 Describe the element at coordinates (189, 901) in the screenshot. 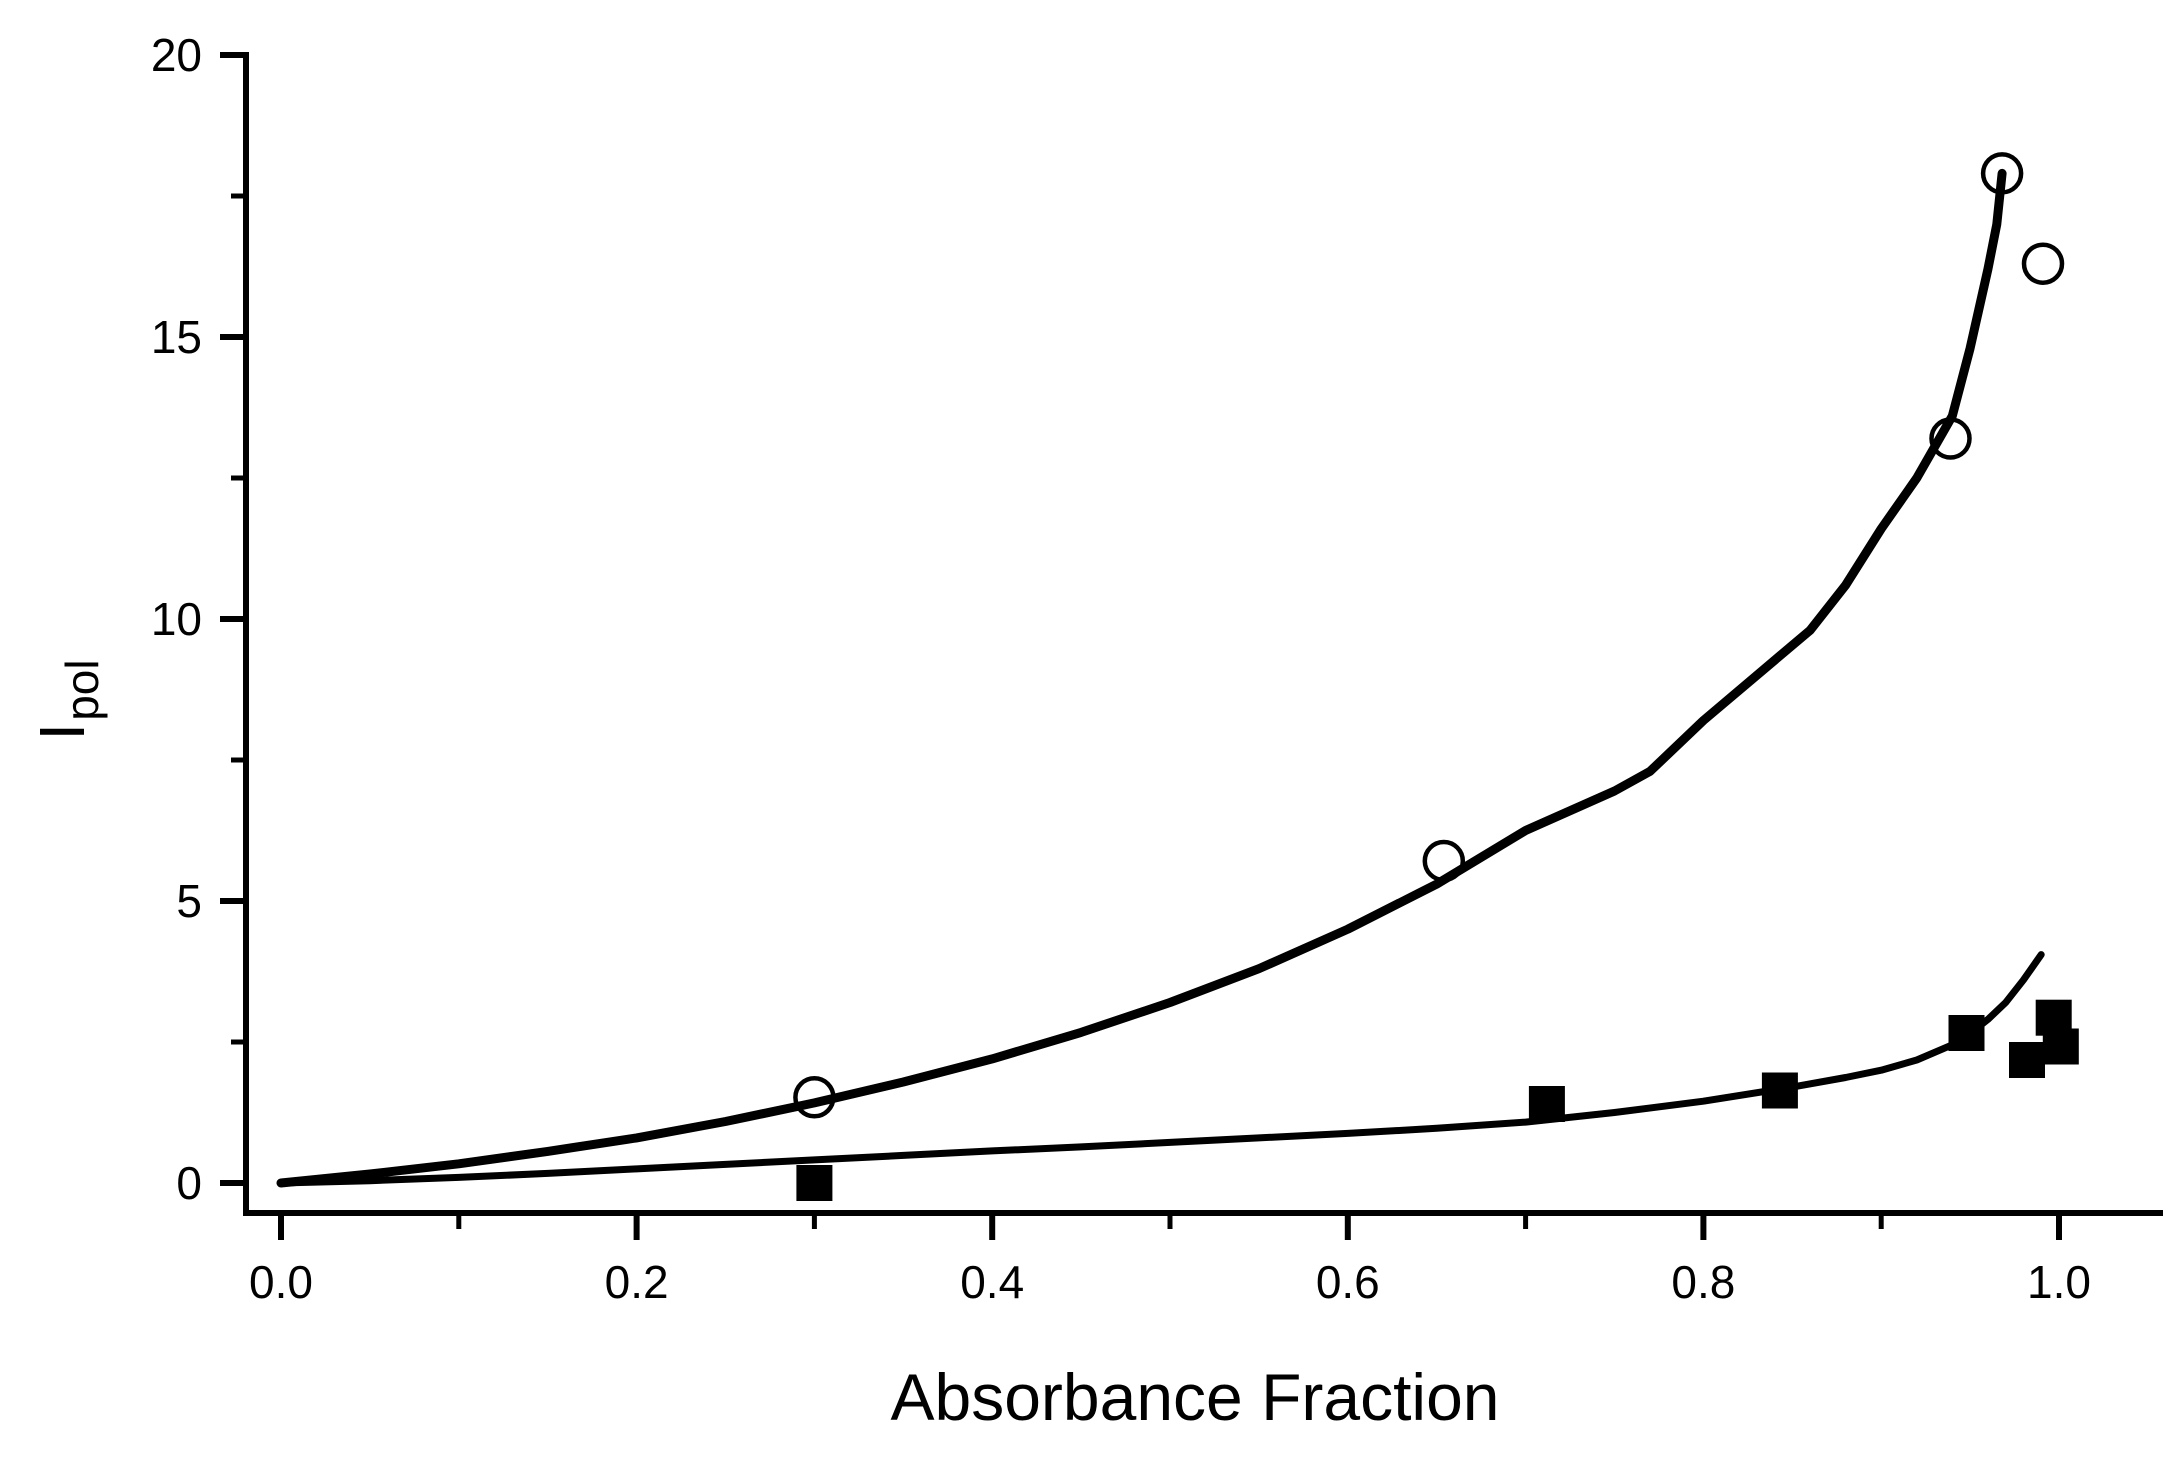

I see `y-tick-label: 5` at that location.